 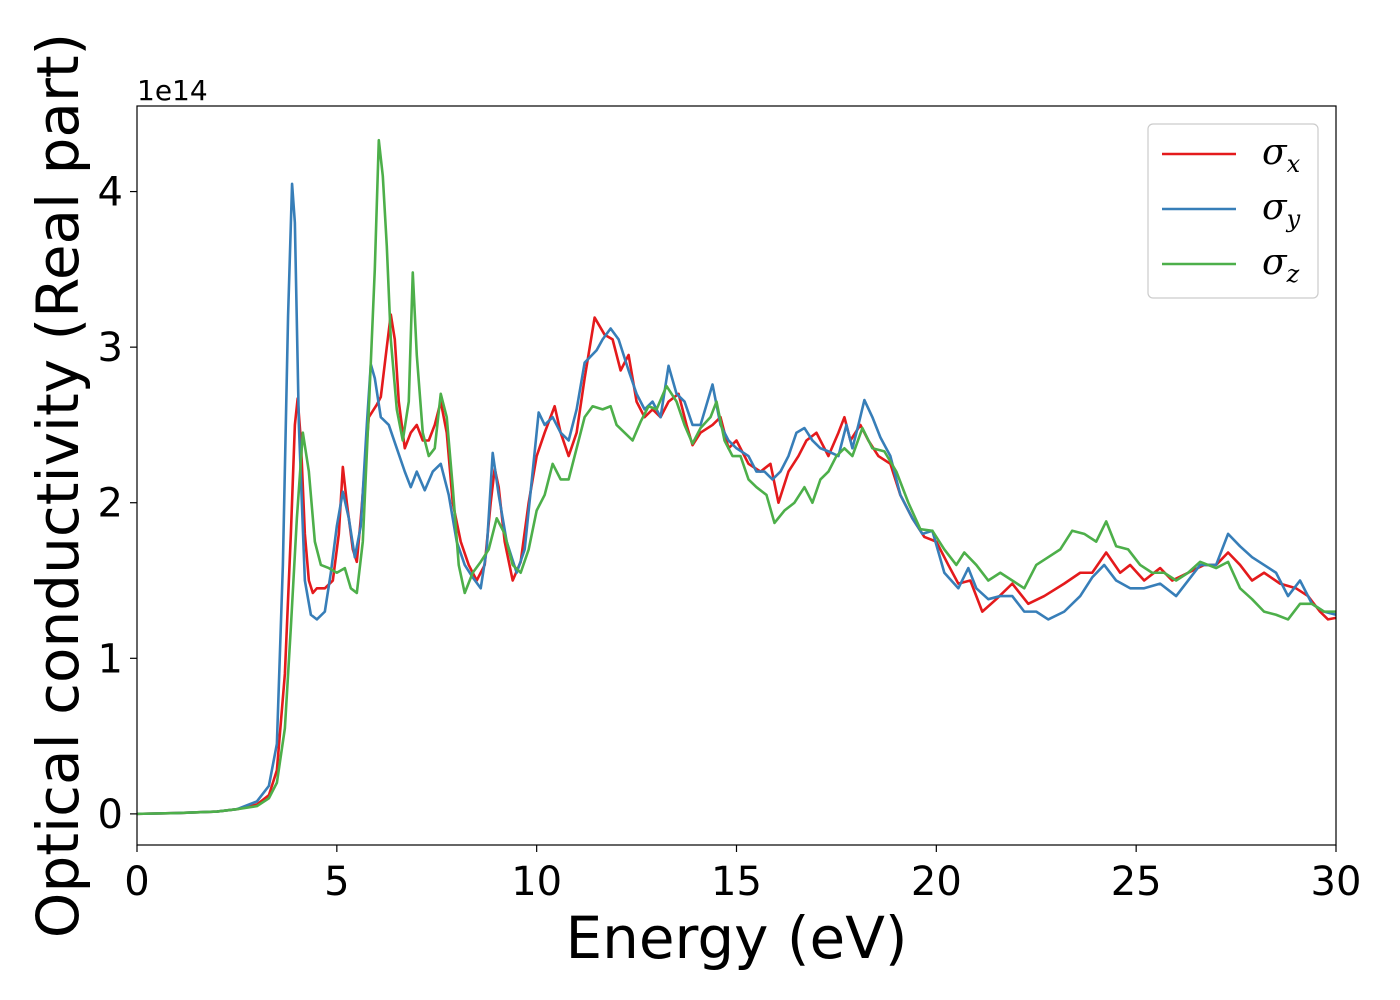 What do you see at coordinates (1336, 882) in the screenshot?
I see `x-tick-label: 30` at bounding box center [1336, 882].